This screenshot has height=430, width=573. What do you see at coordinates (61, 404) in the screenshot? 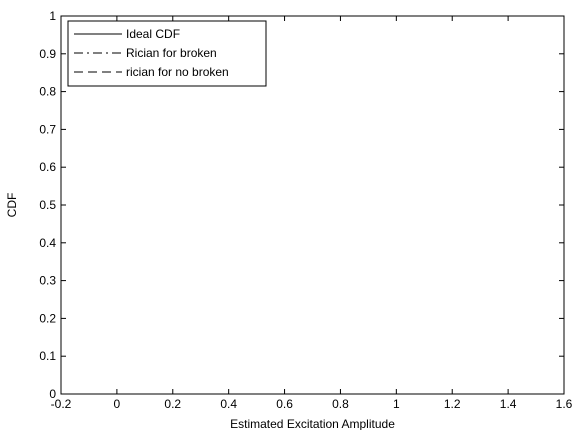
I see `x-tick-label: -0.2` at bounding box center [61, 404].